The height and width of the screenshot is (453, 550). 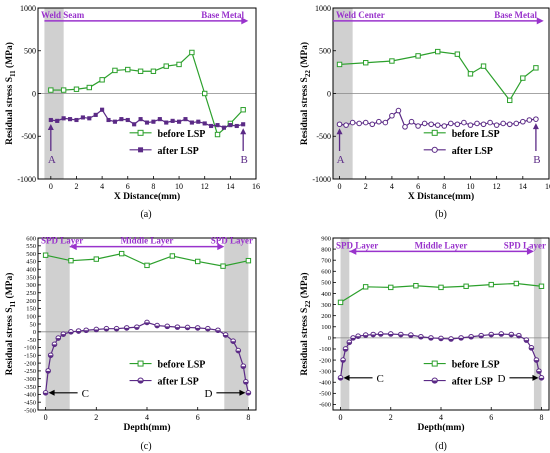 I want to click on legend-marker-fill, so click(x=435, y=382).